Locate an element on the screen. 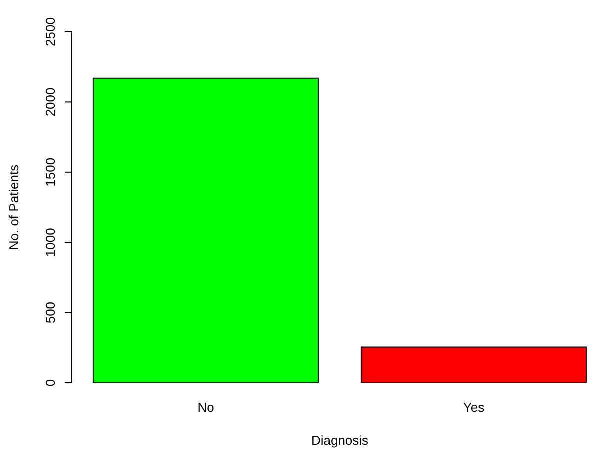 The image size is (607, 457). y-tick-label: 2000 is located at coordinates (50, 102).